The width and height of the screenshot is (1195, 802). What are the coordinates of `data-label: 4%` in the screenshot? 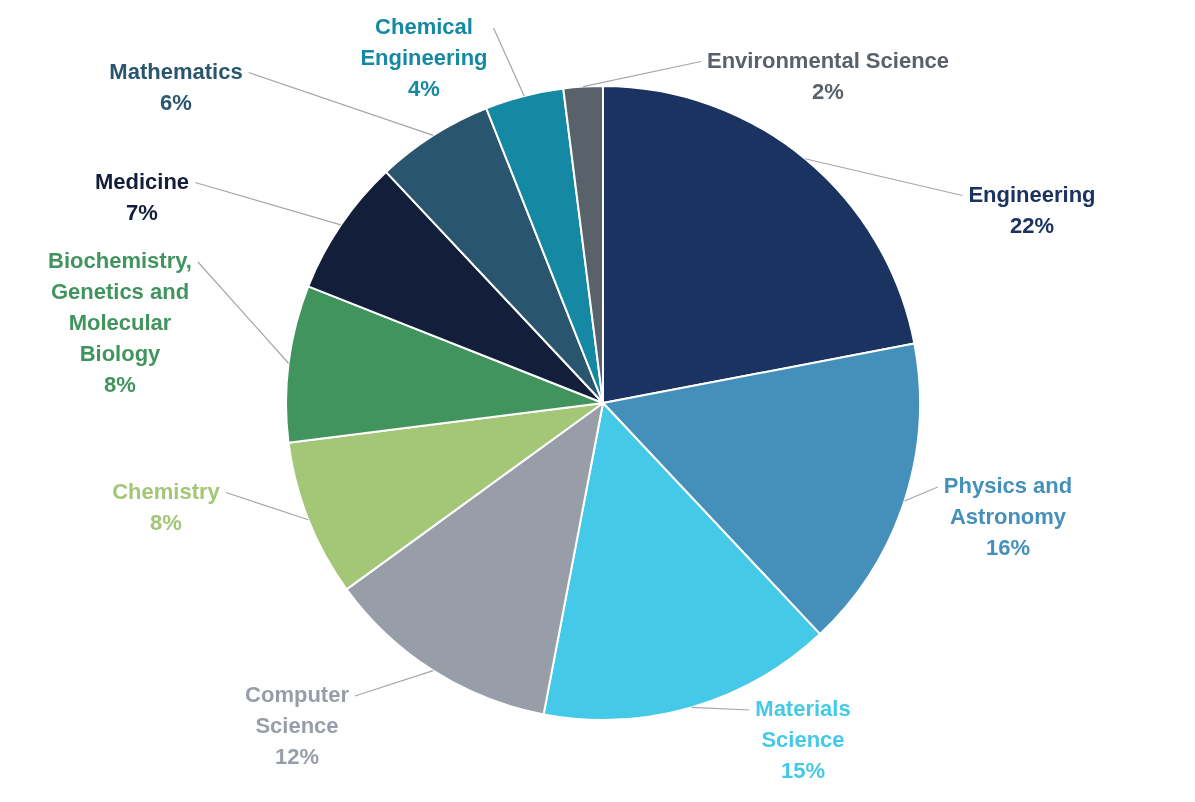 It's located at (424, 89).